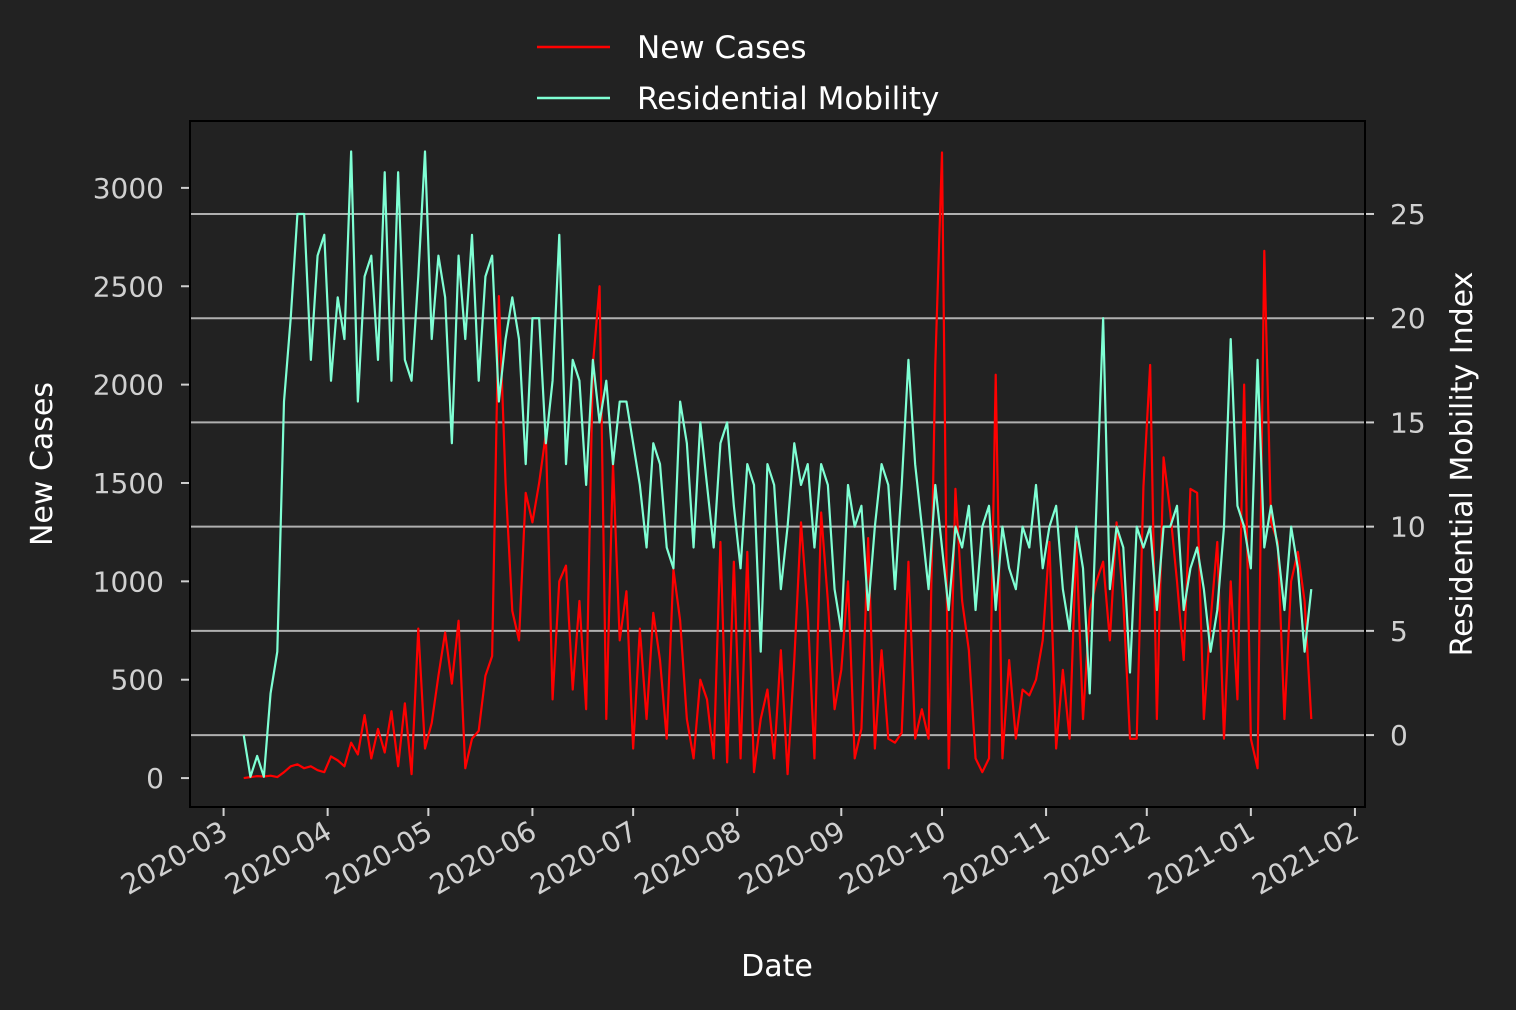 The image size is (1516, 1010). I want to click on y2-tick-label: 5, so click(1399, 631).